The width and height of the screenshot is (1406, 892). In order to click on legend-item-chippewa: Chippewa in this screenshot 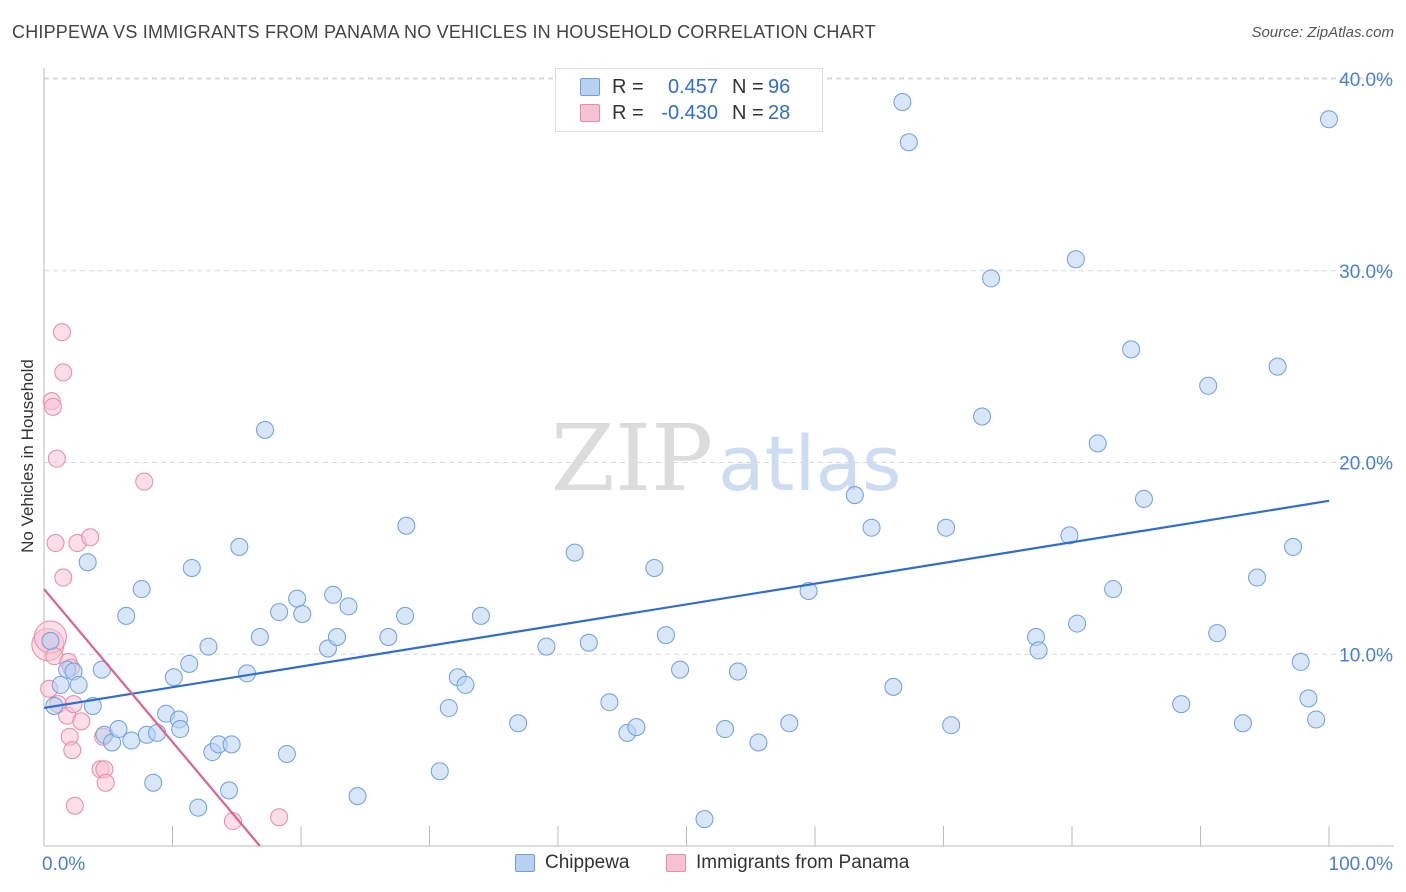, I will do `click(572, 863)`.